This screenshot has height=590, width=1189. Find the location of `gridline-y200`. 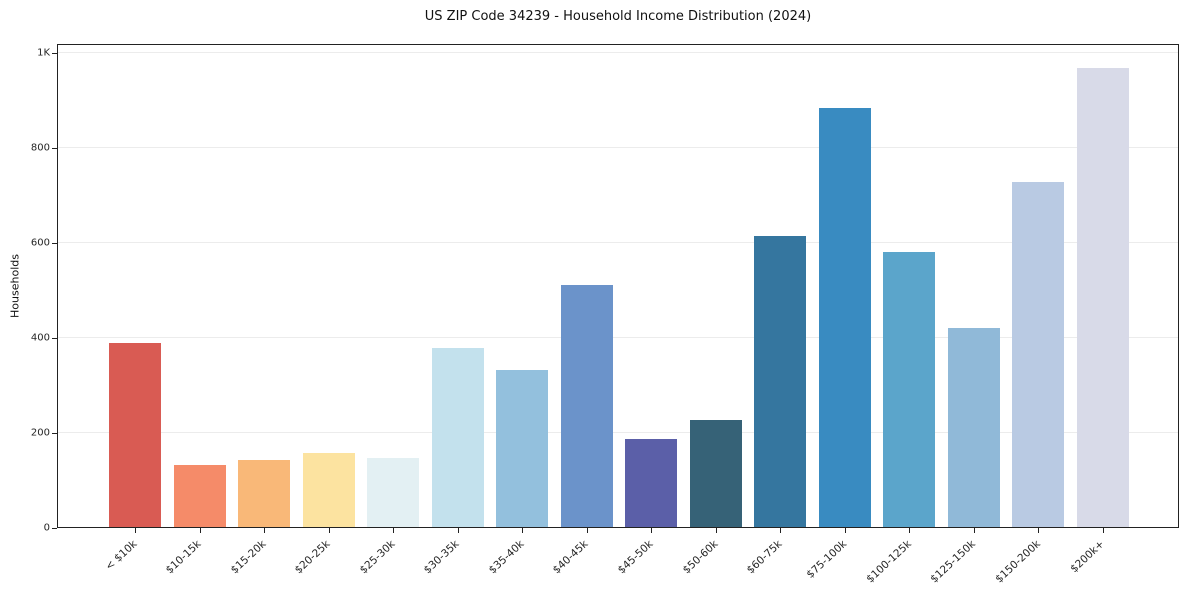

gridline-y200 is located at coordinates (618, 432).